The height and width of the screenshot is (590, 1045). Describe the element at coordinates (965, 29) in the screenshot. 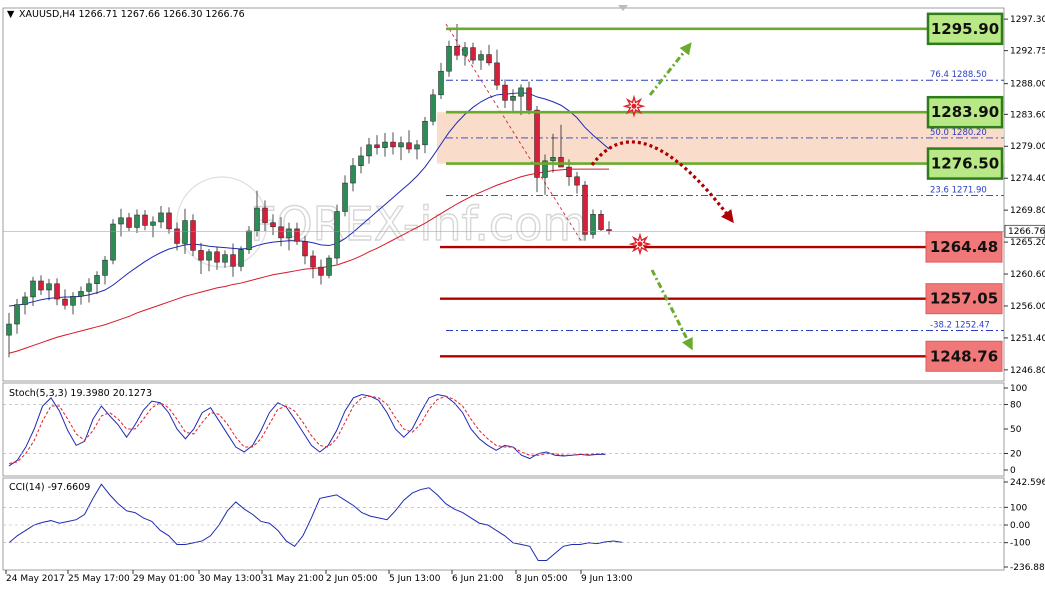

I see `green-level-label: 1295.90` at that location.